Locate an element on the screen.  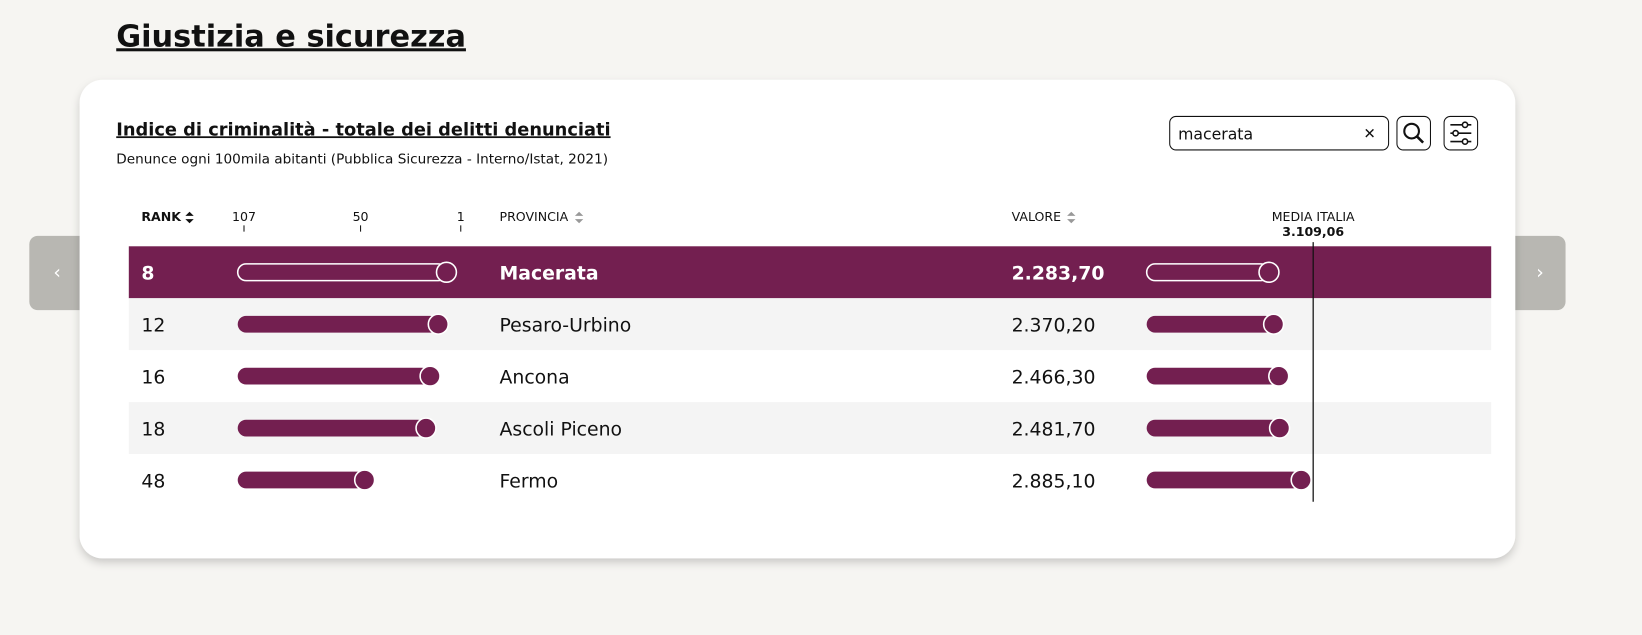
valore-header: VALORE is located at coordinates (1036, 216).